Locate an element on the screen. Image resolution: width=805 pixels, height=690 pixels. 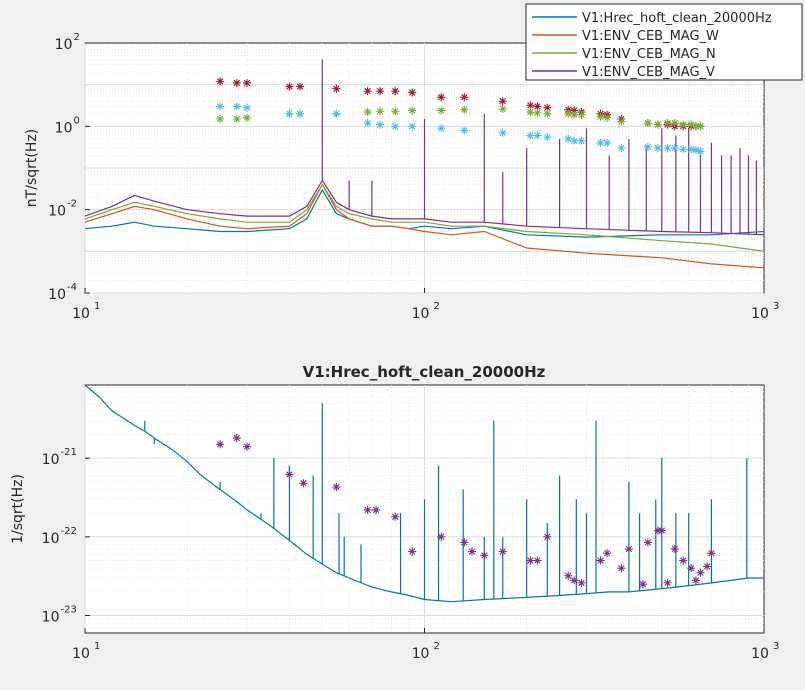
y-tick-exponent: -2 is located at coordinates (72, 204).